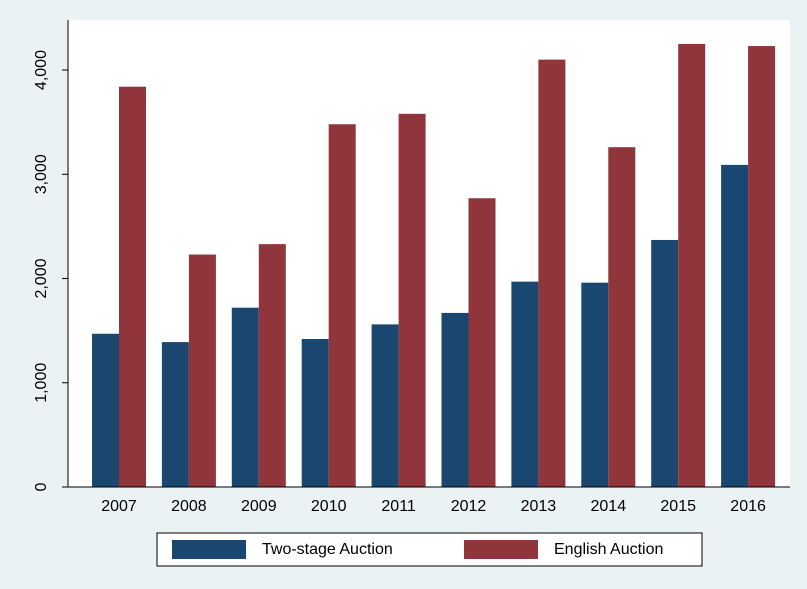 This screenshot has width=807, height=589. What do you see at coordinates (327, 549) in the screenshot?
I see `legend-label: Two-stage Auction` at bounding box center [327, 549].